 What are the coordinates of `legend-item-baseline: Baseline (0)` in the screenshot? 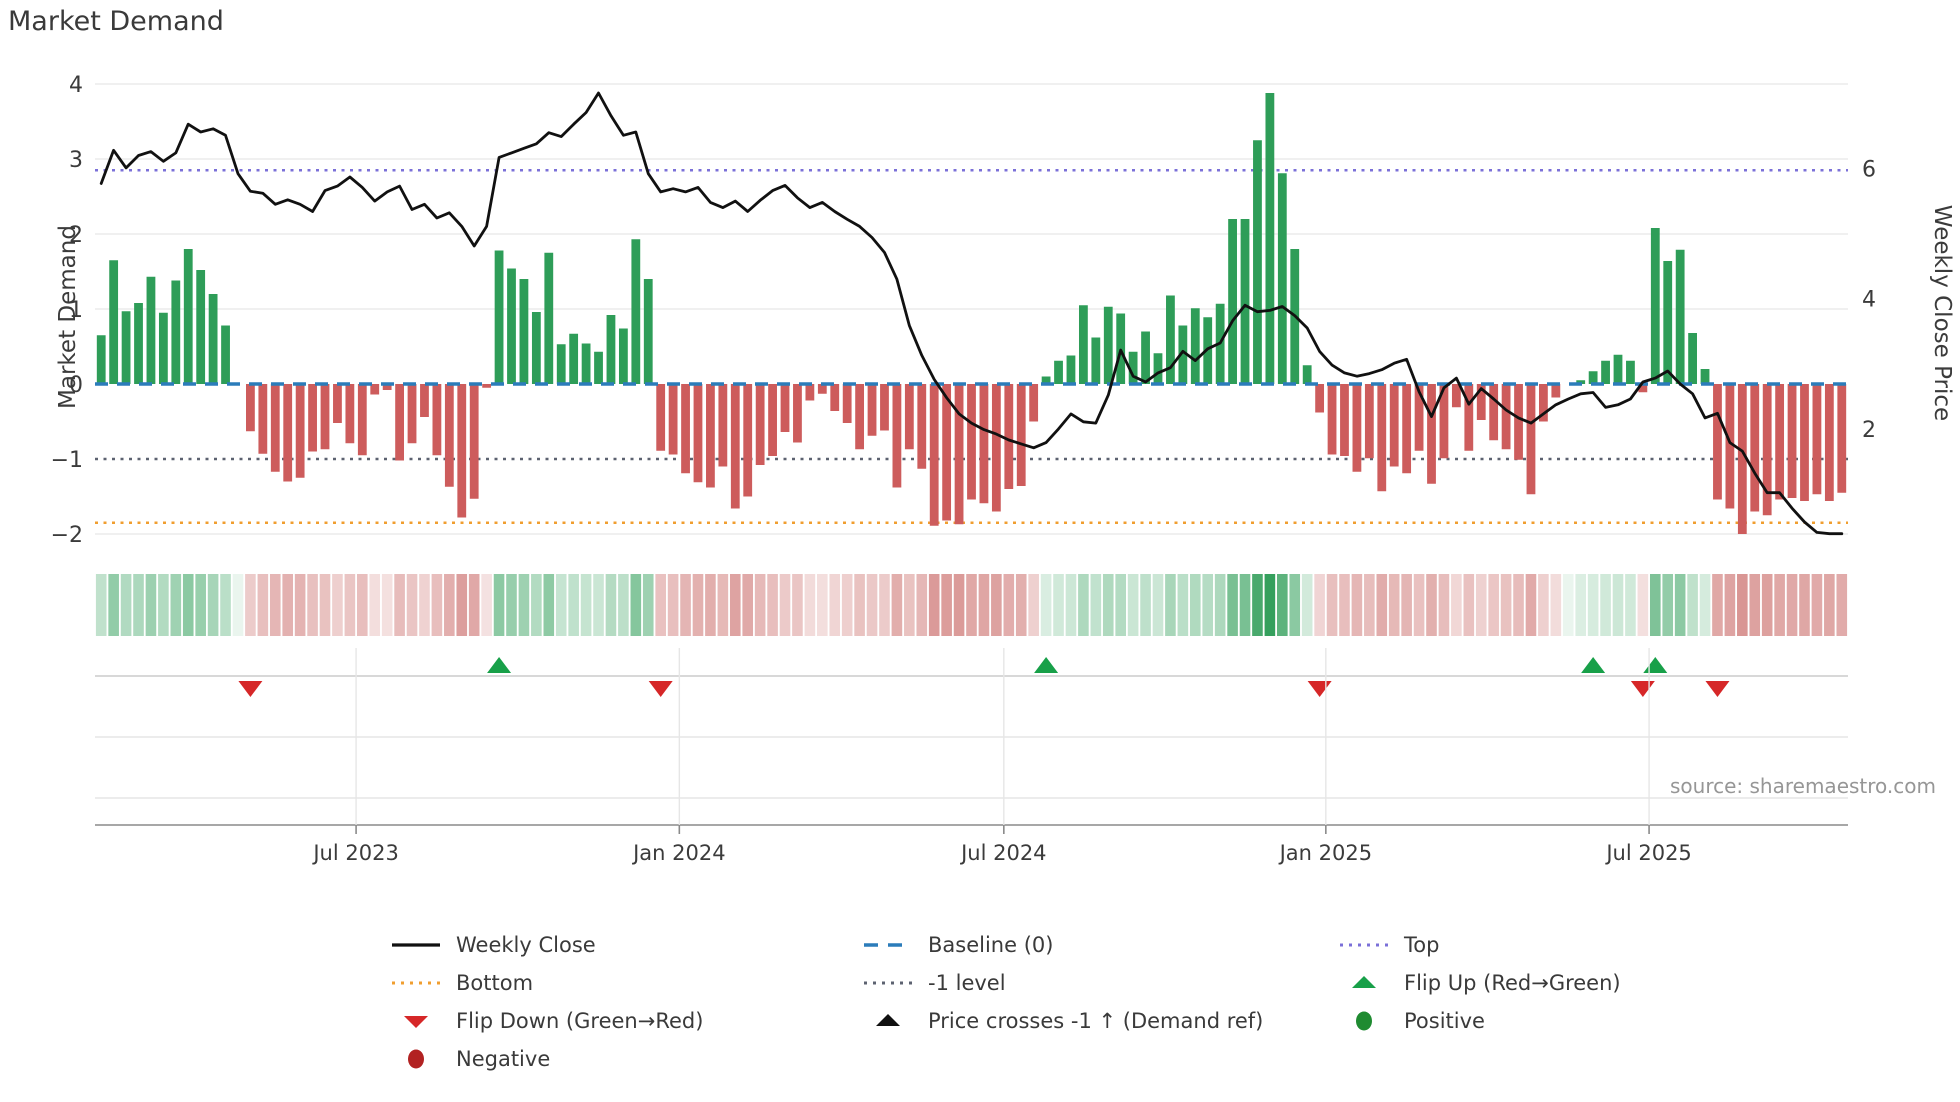 It's located at (957, 945).